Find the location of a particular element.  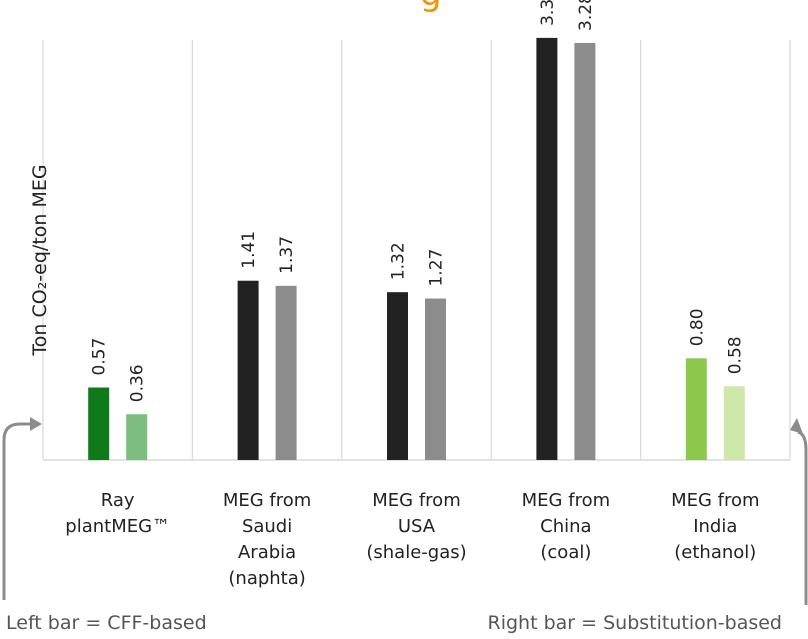

category-label: MEG from USA (shale-gas) is located at coordinates (416, 526).